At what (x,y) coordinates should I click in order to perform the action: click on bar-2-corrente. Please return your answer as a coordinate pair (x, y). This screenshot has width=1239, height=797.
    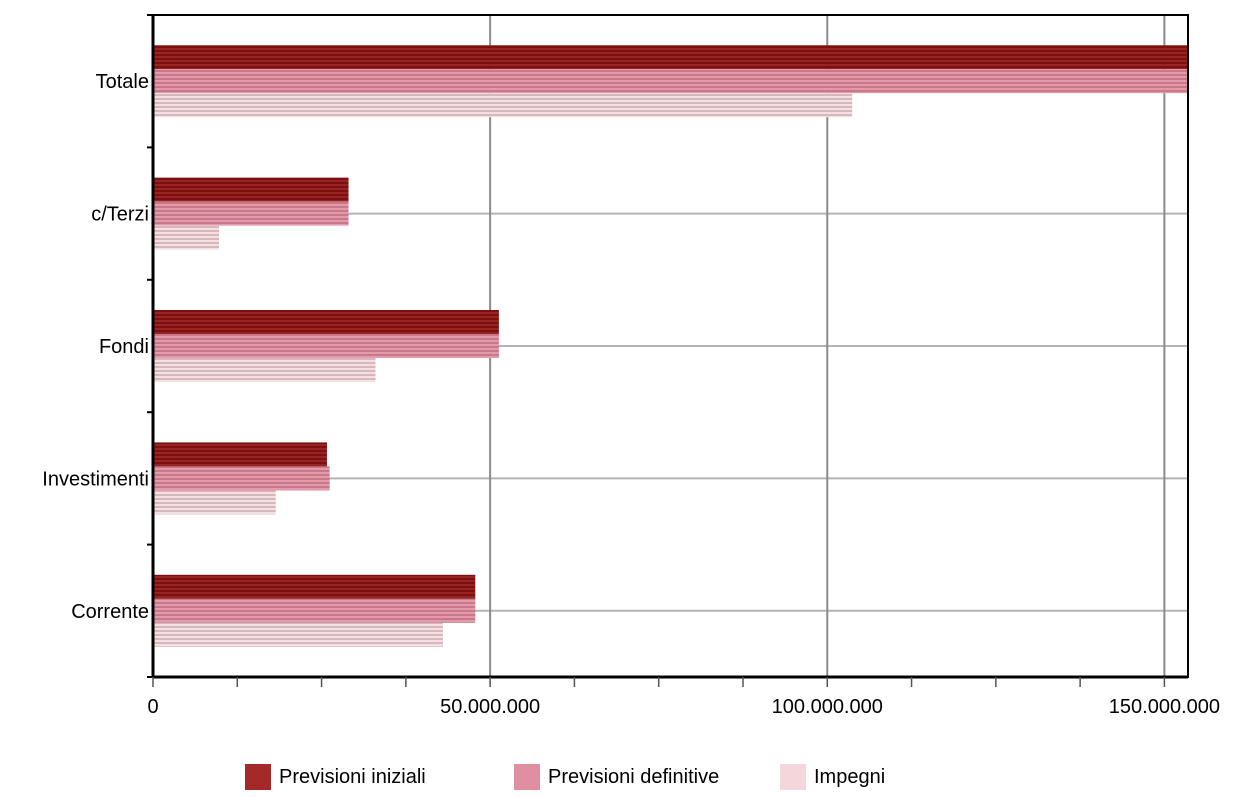
    Looking at the image, I should click on (314, 610).